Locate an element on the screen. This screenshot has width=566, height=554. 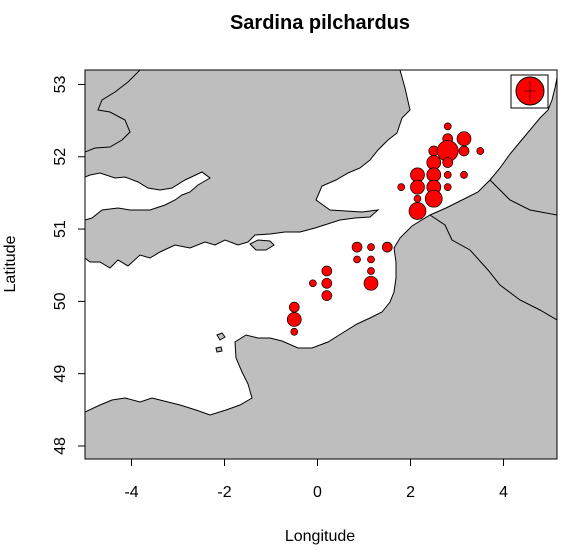
border-lines is located at coordinates (493, 250).